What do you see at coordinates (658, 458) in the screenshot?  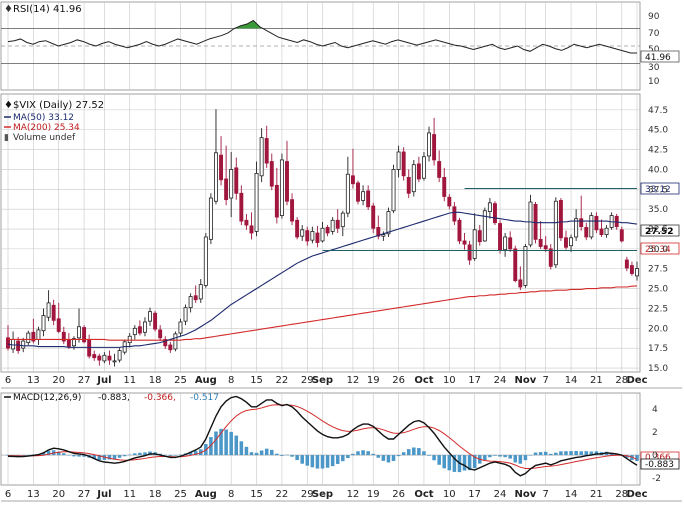 I see `macd-signal-value-label: 0.366` at bounding box center [658, 458].